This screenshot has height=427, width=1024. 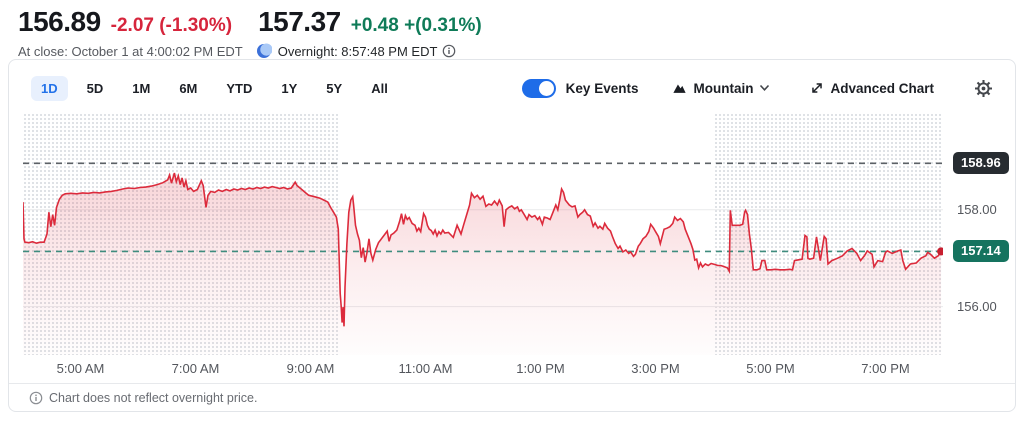 I want to click on x-tick-label: 3:00 PM, so click(x=655, y=368).